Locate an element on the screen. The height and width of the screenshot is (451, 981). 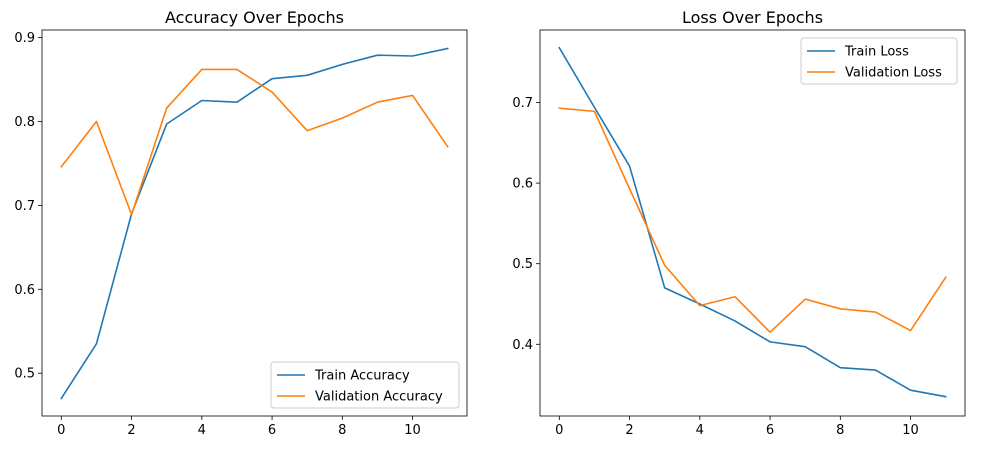
legend: Train Accuracy Validation Accuracy is located at coordinates (365, 385).